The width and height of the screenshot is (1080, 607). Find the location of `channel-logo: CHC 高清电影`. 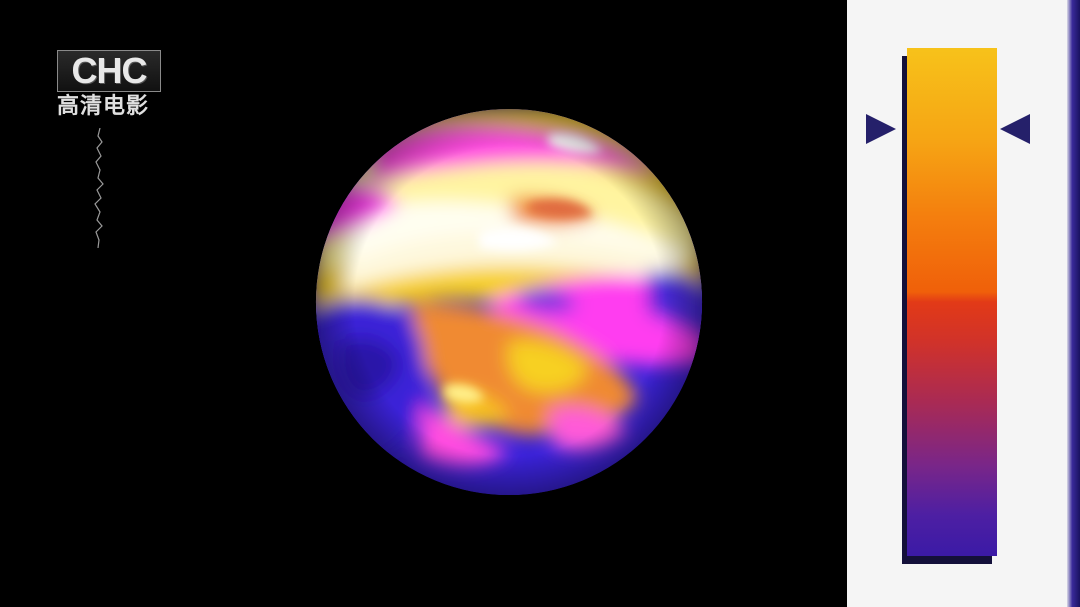

channel-logo: CHC 高清电影 is located at coordinates (111, 84).